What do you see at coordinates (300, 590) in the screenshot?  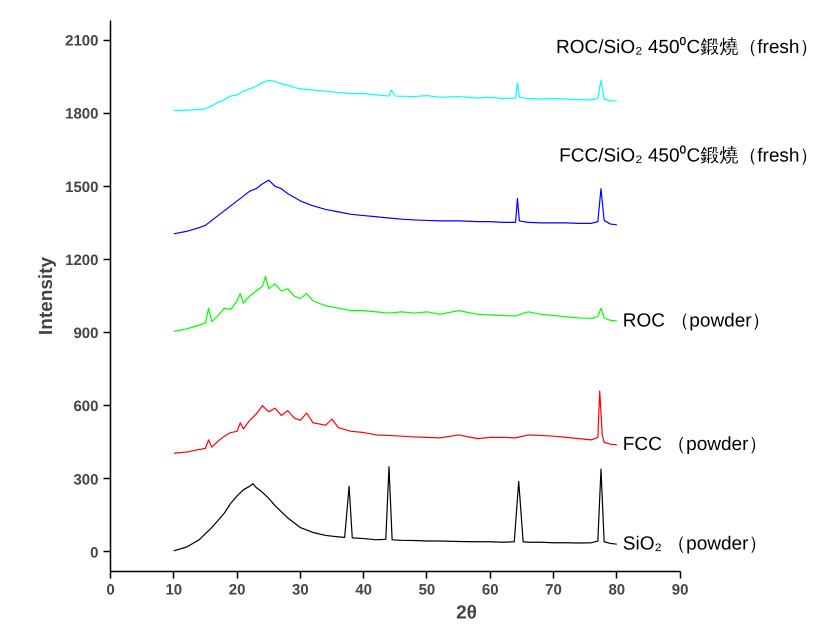 I see `x-tick-label: 30` at bounding box center [300, 590].